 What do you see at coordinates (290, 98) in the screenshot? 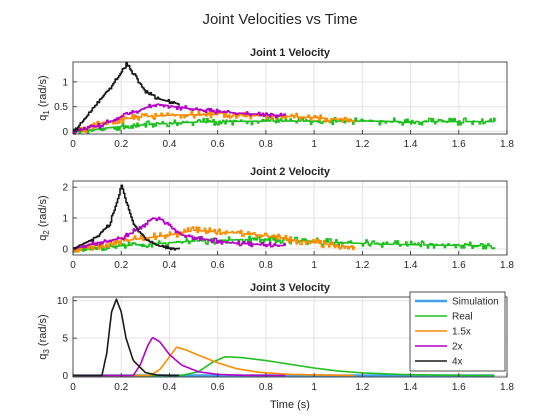
I see `axes-box` at bounding box center [290, 98].